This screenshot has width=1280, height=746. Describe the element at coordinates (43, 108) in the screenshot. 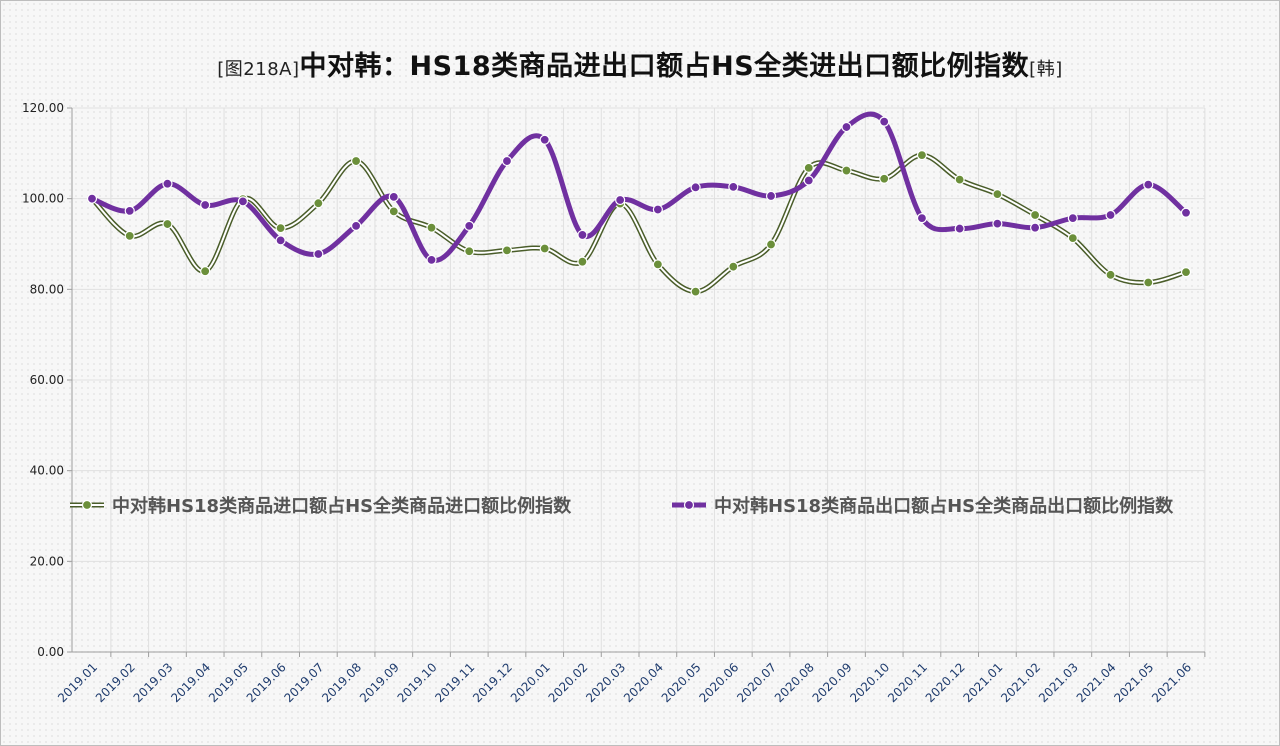

I see `y-tick-label: 120.00` at that location.